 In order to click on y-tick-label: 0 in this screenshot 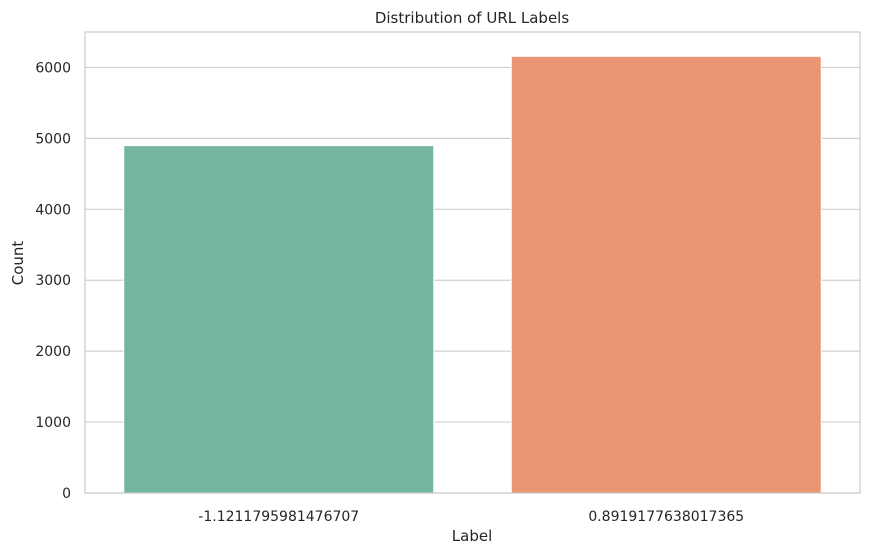, I will do `click(66, 494)`.